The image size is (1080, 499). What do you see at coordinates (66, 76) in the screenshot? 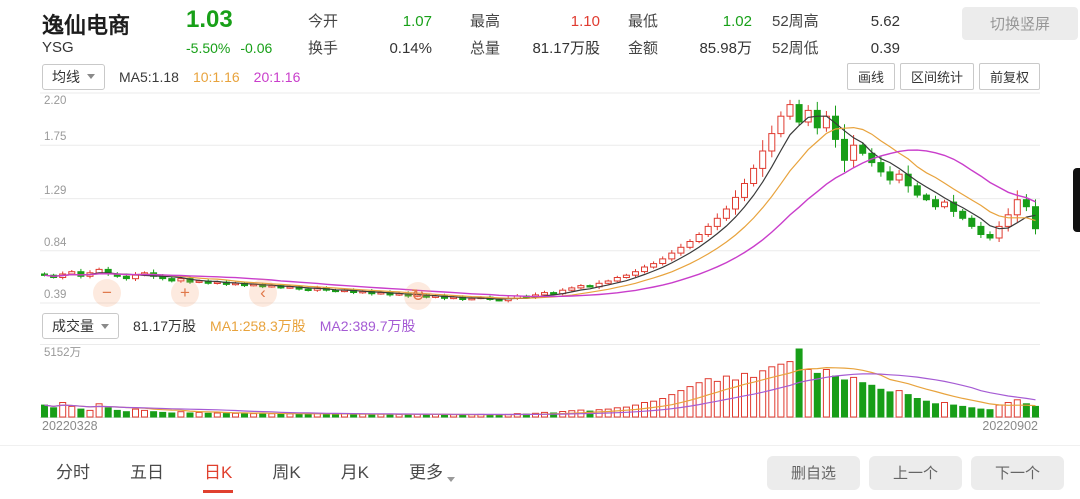
I see `ma-select-label: 均线` at bounding box center [66, 76].